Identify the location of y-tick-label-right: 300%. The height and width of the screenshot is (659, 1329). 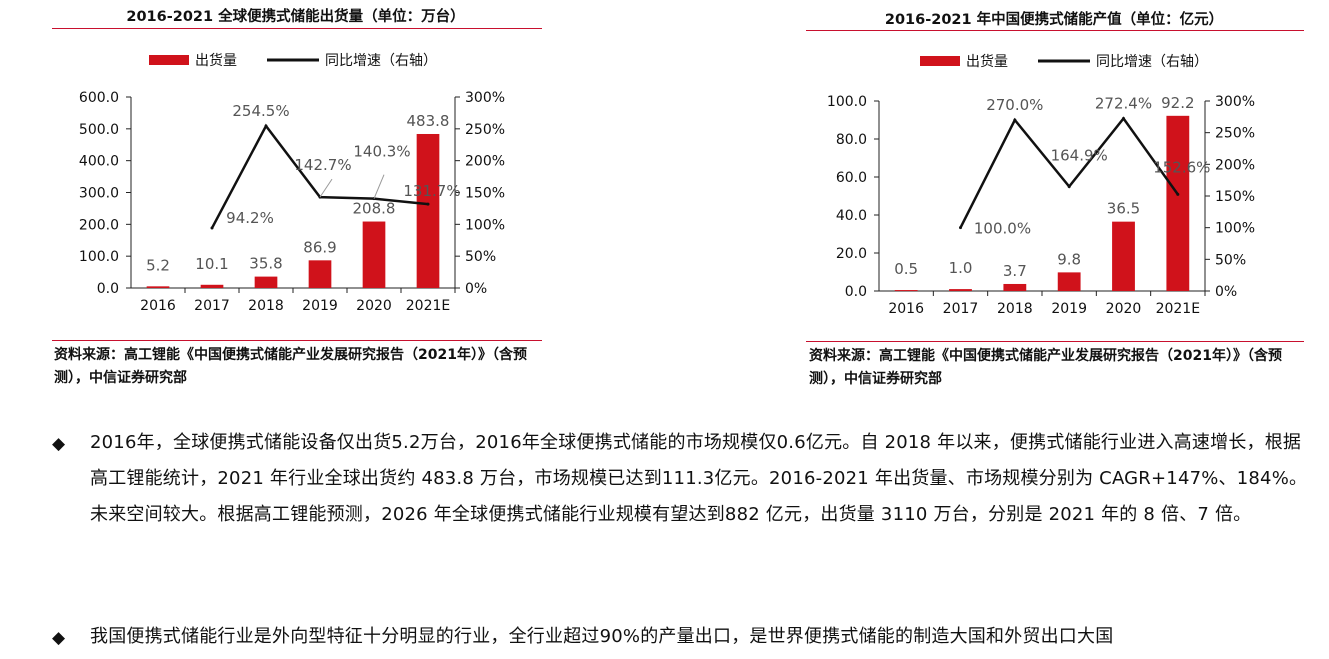
(485, 98).